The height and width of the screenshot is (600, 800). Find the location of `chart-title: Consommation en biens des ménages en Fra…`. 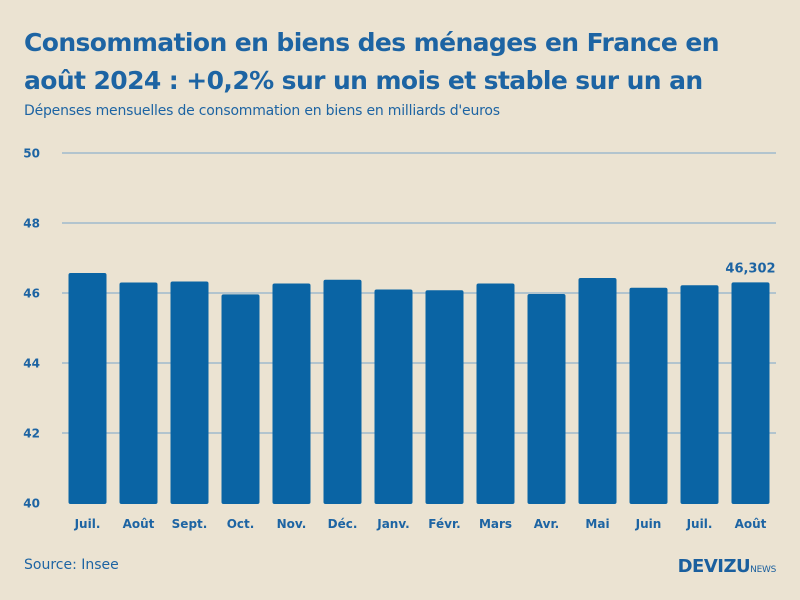

chart-title: Consommation en biens des ménages en Fra… is located at coordinates (404, 62).